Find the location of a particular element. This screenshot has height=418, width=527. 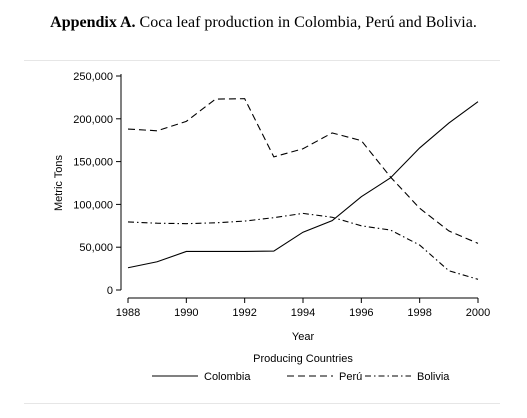

x-tick-label: 2000 is located at coordinates (478, 313).